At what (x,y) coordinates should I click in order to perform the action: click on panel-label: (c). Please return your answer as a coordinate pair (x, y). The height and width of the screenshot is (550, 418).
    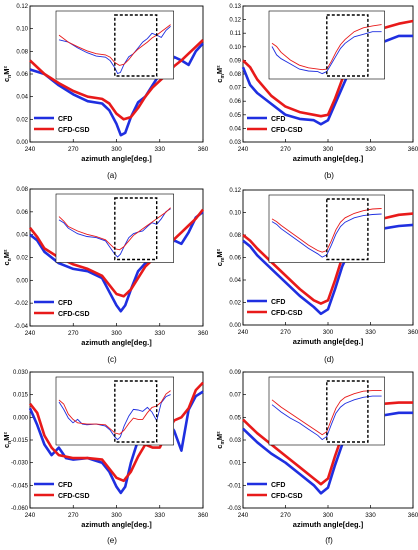
    Looking at the image, I should click on (112, 359).